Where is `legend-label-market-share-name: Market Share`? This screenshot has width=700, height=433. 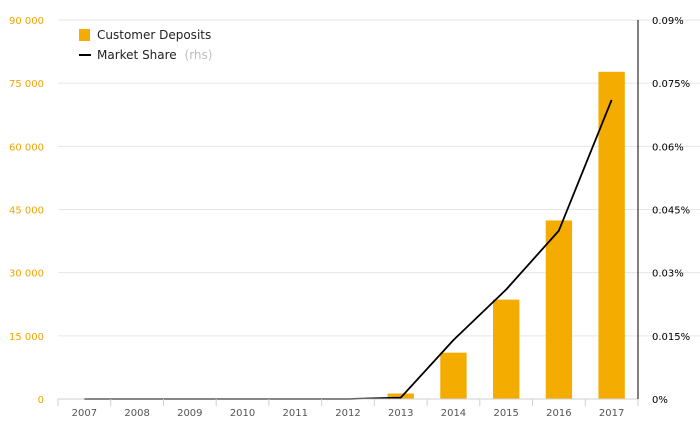 legend-label-market-share-name: Market Share is located at coordinates (137, 55).